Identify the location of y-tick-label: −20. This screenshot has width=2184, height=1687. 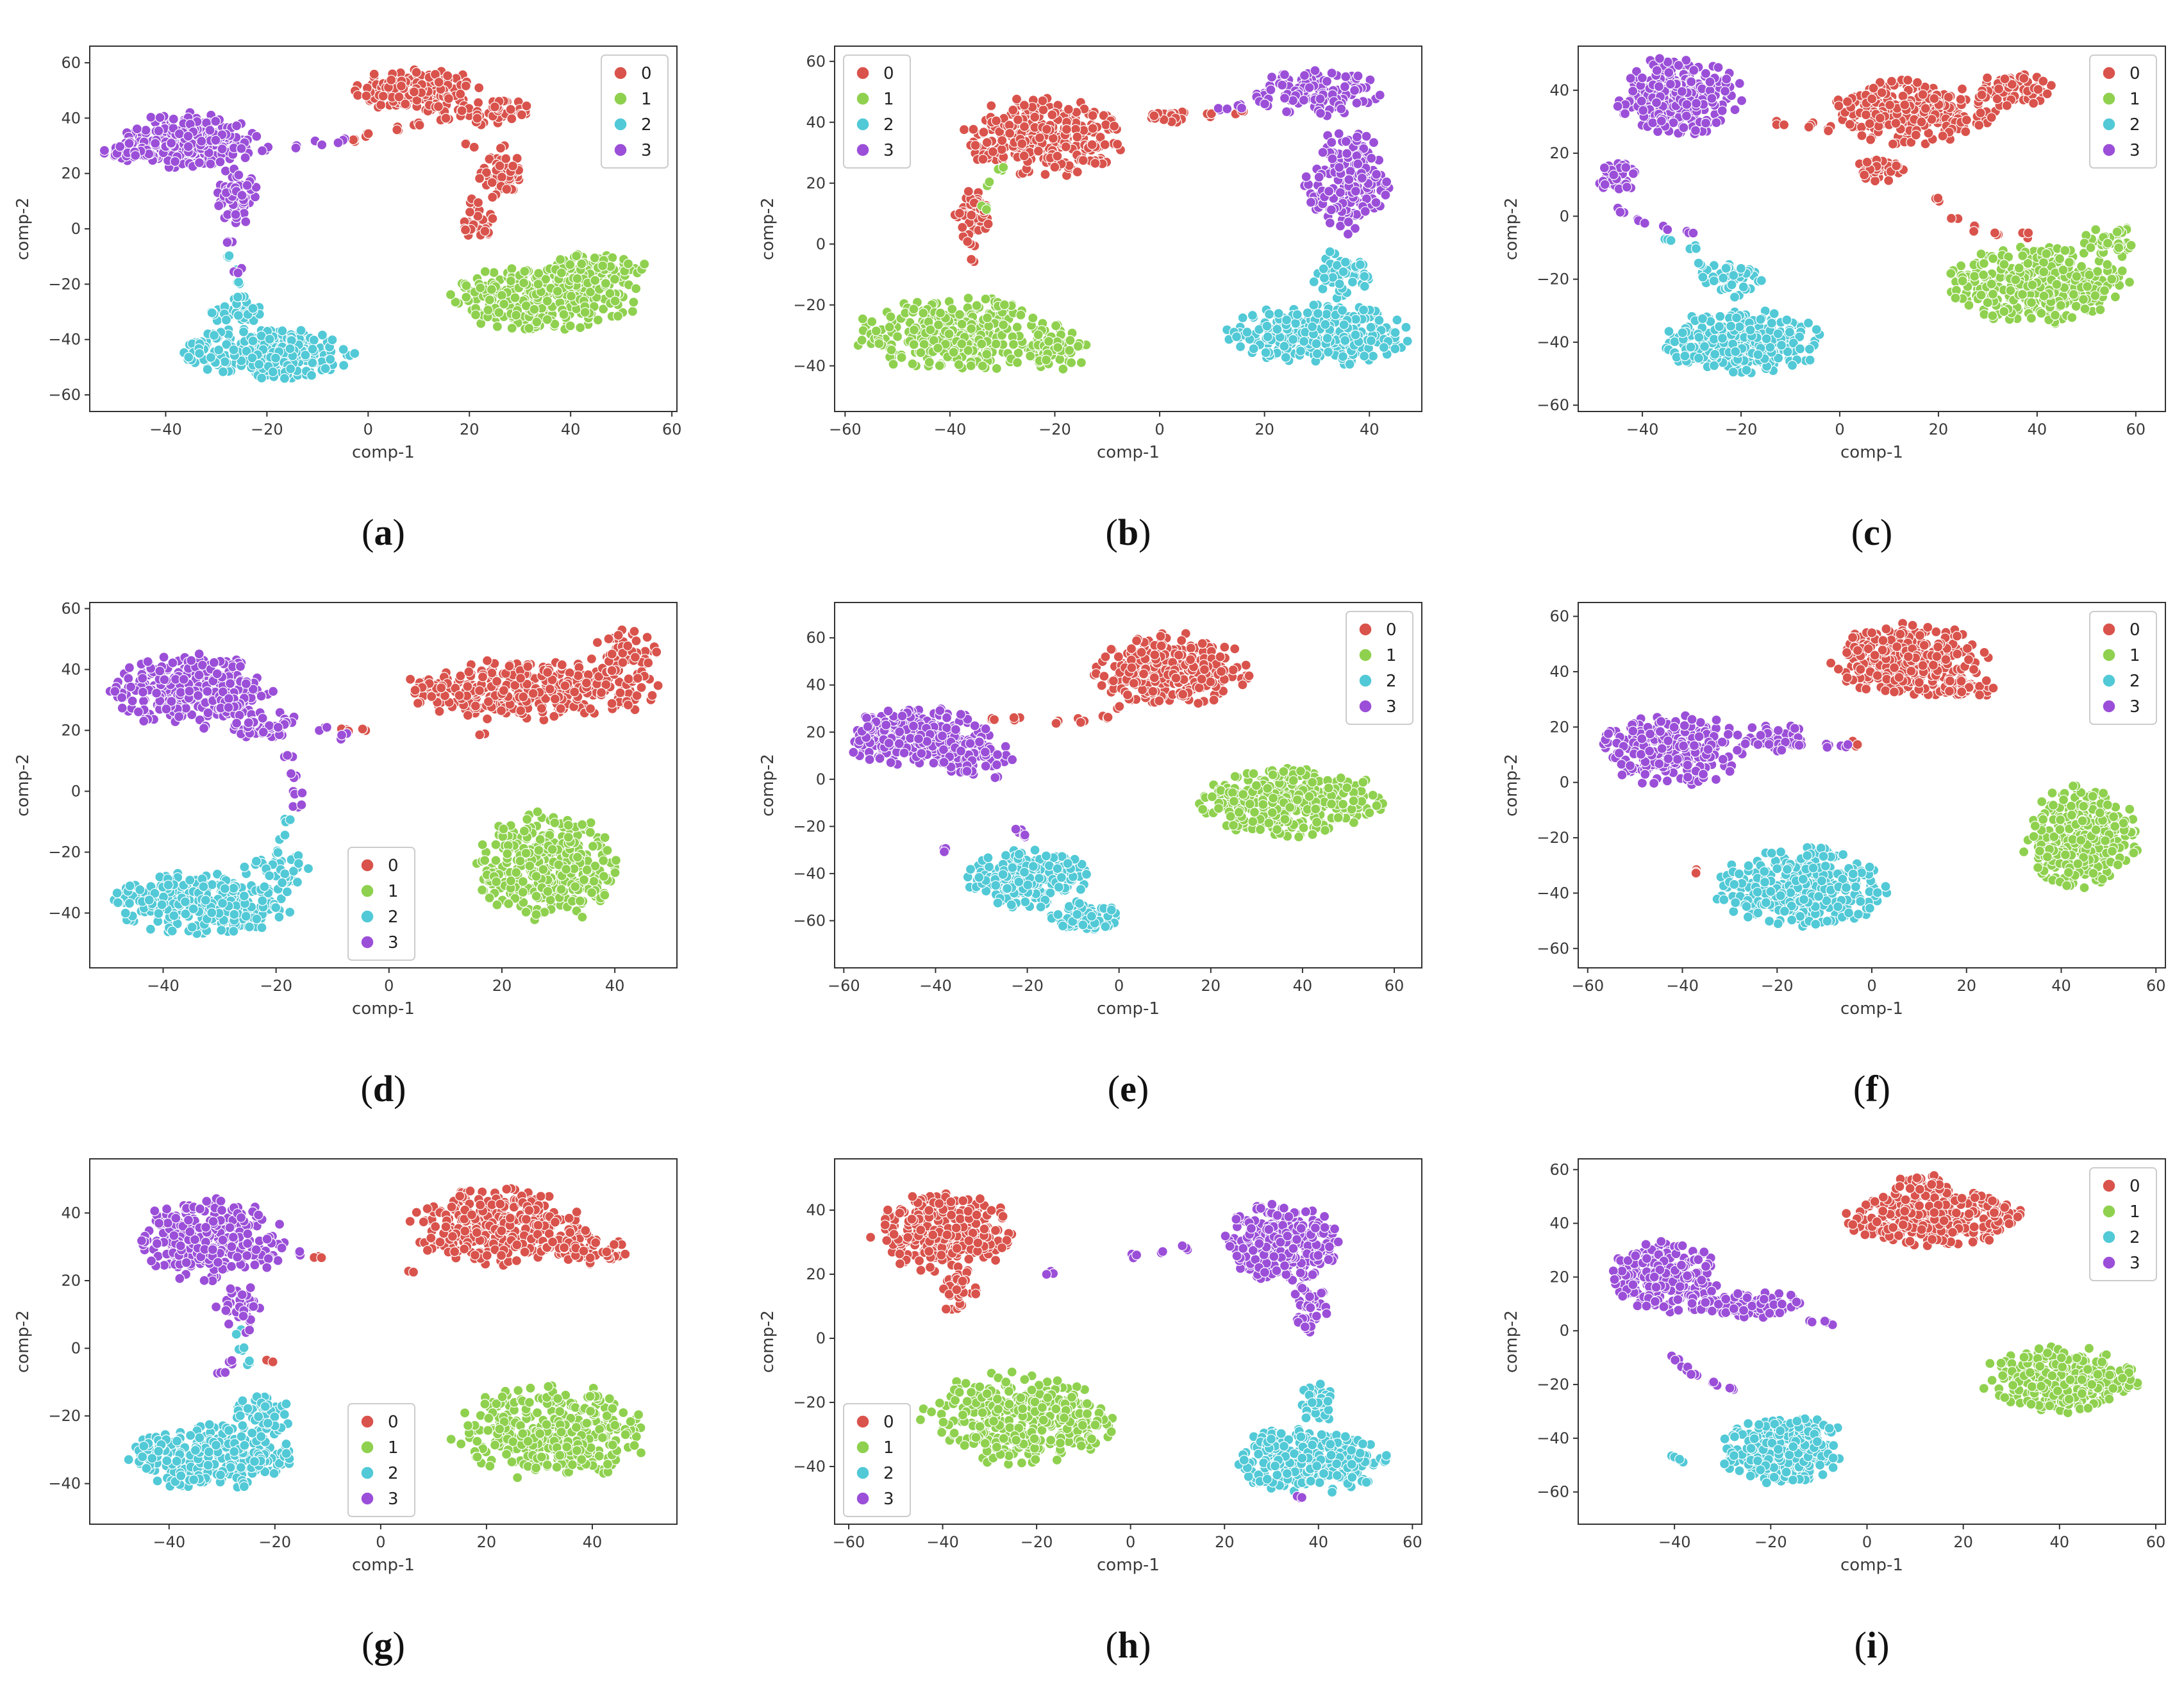
(1553, 279).